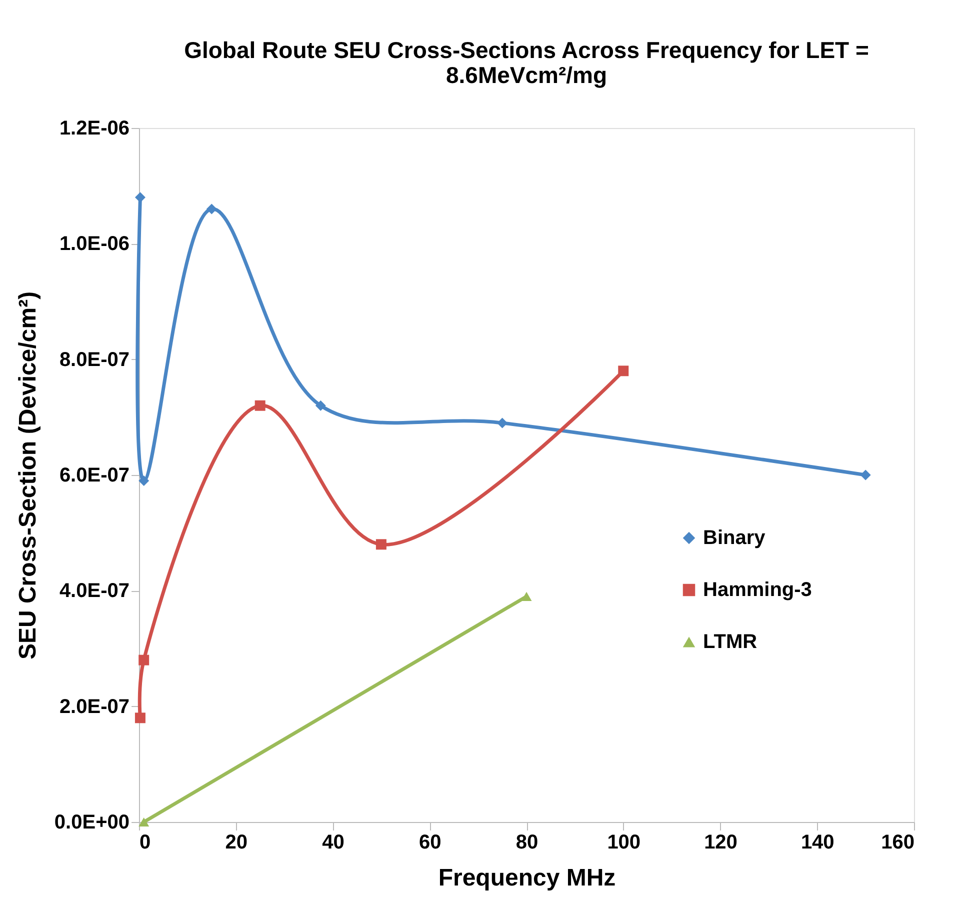  I want to click on x-tick-label: 0, so click(145, 843).